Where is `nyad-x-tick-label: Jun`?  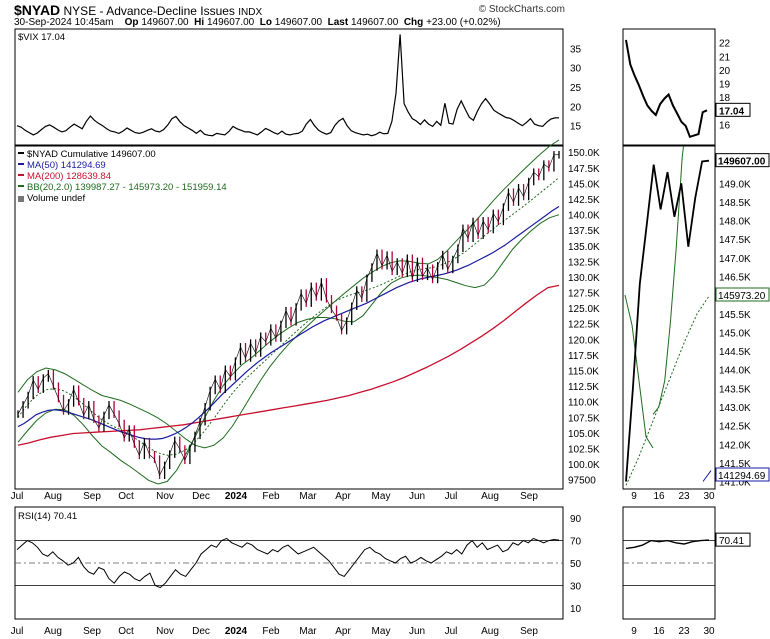 nyad-x-tick-label: Jun is located at coordinates (417, 496).